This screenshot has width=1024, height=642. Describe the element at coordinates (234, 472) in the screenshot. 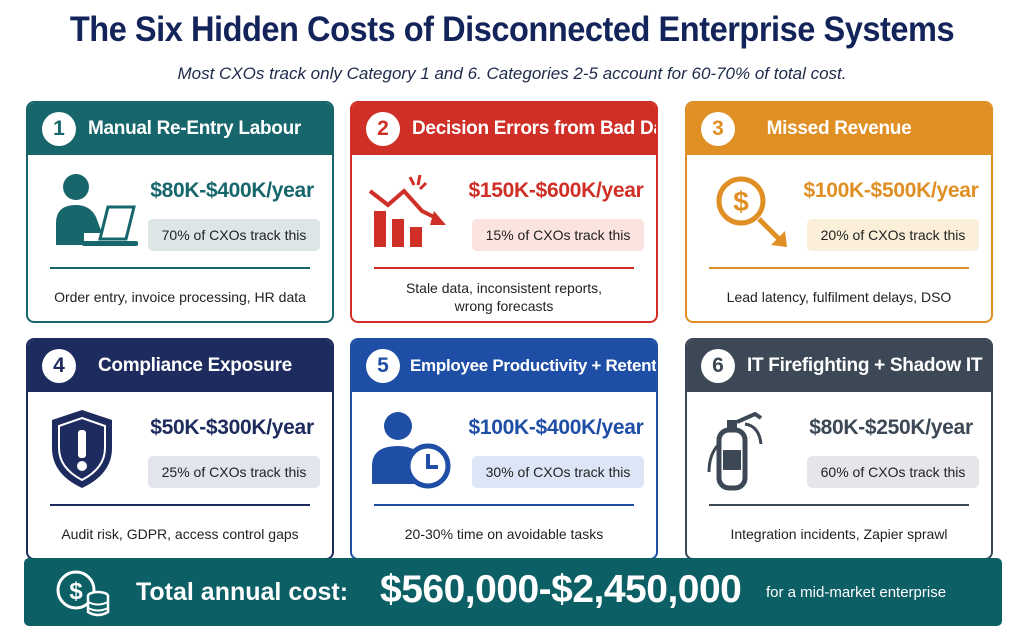

I see `tracking-badge: 25% of CXOs track this` at that location.